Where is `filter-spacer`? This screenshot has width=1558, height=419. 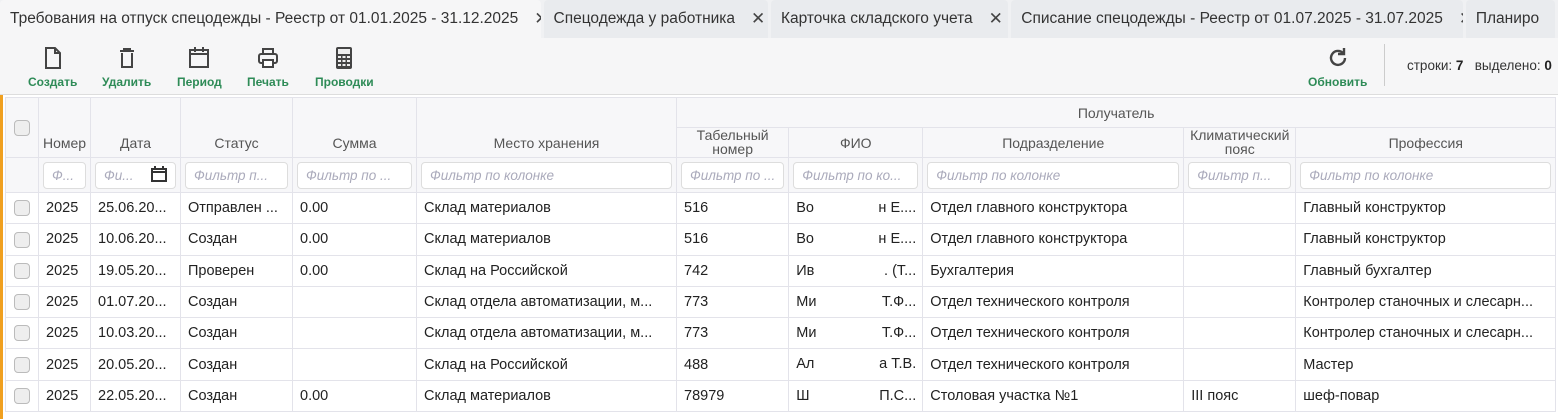
filter-spacer is located at coordinates (22, 175).